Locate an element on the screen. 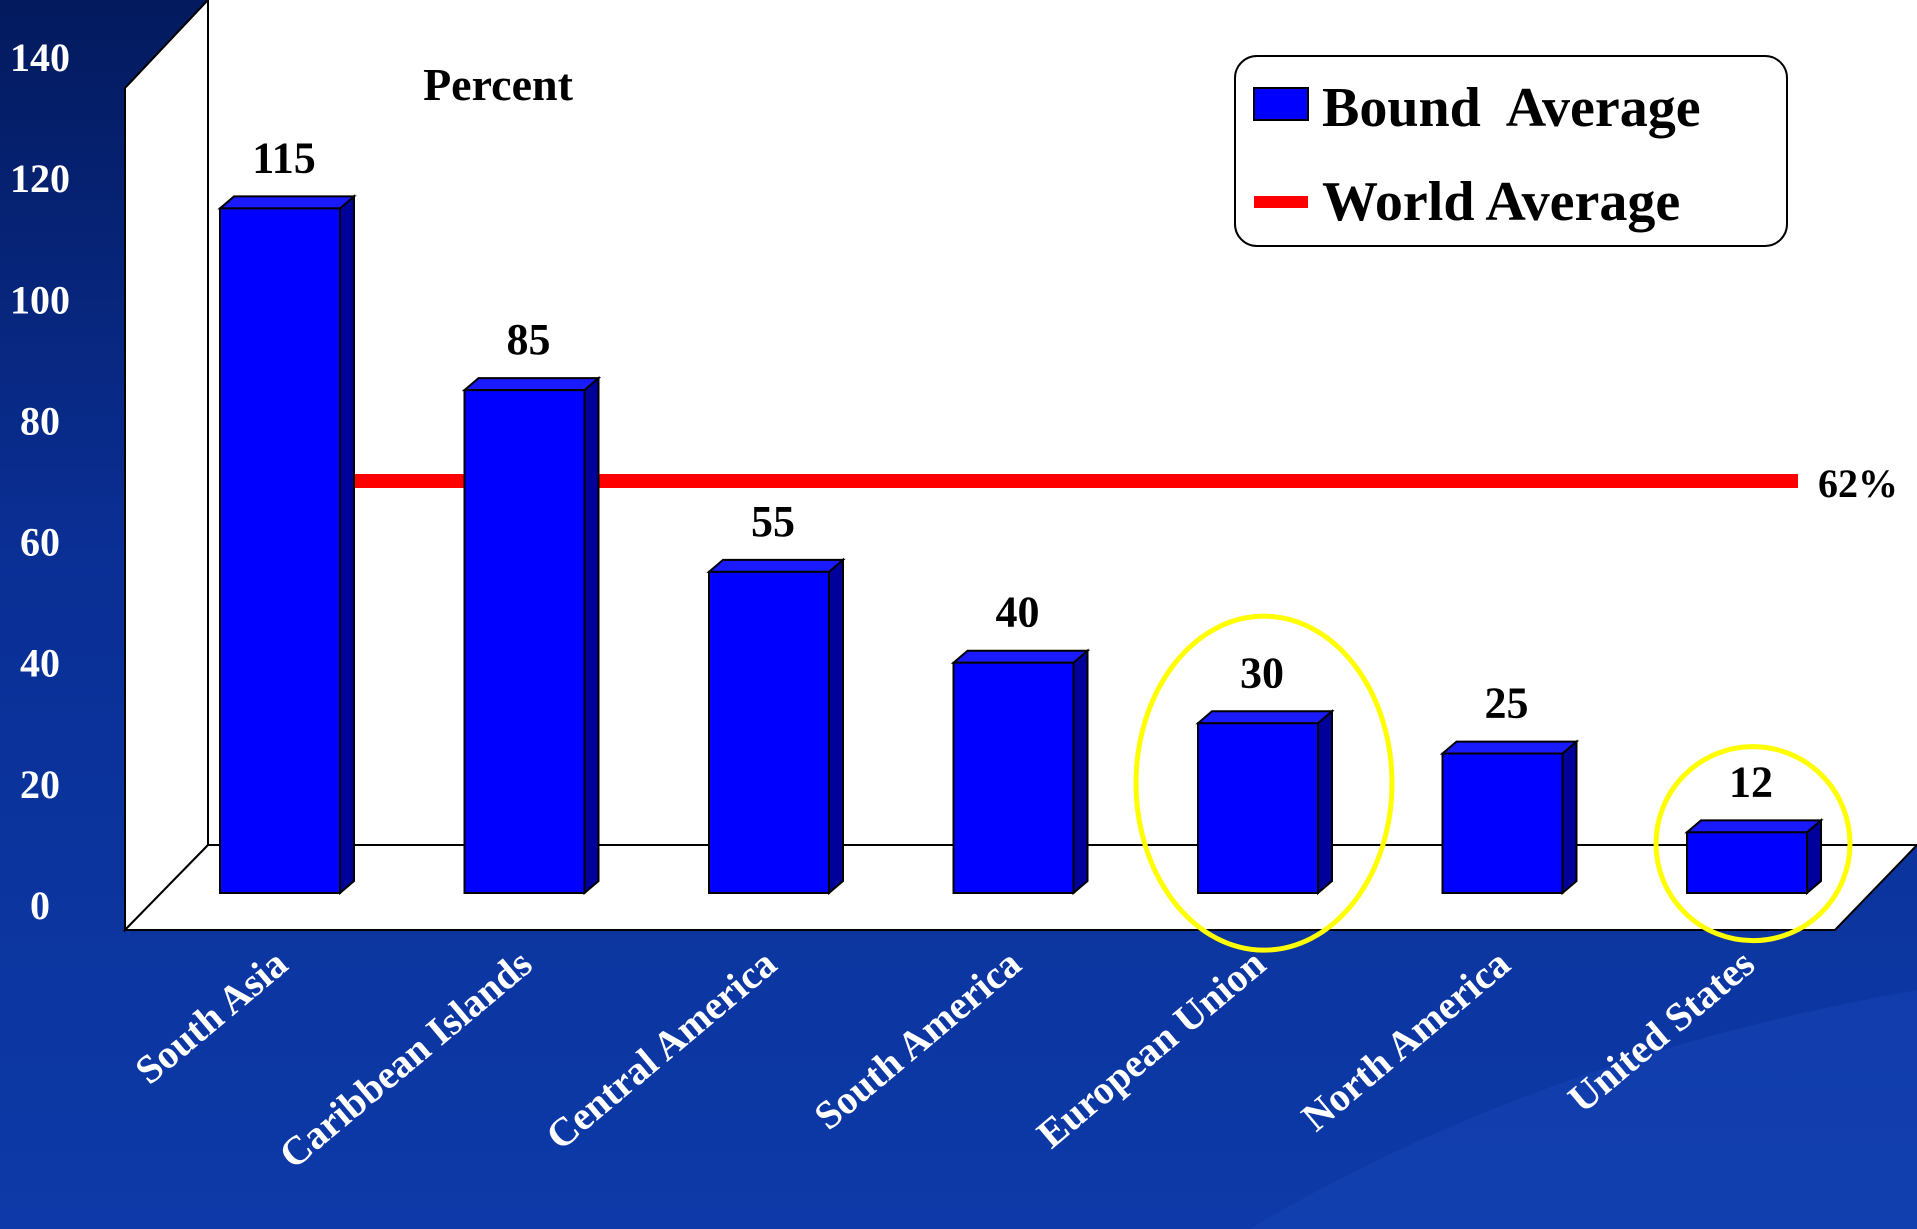 This screenshot has width=1917, height=1229. legend: Bound Average World Average is located at coordinates (1511, 151).